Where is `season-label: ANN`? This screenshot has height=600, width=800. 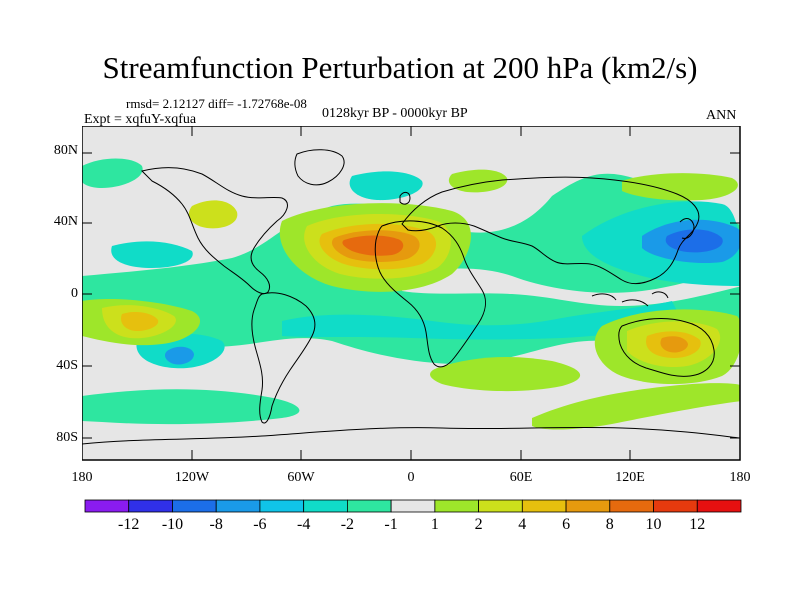
season-label: ANN is located at coordinates (721, 115).